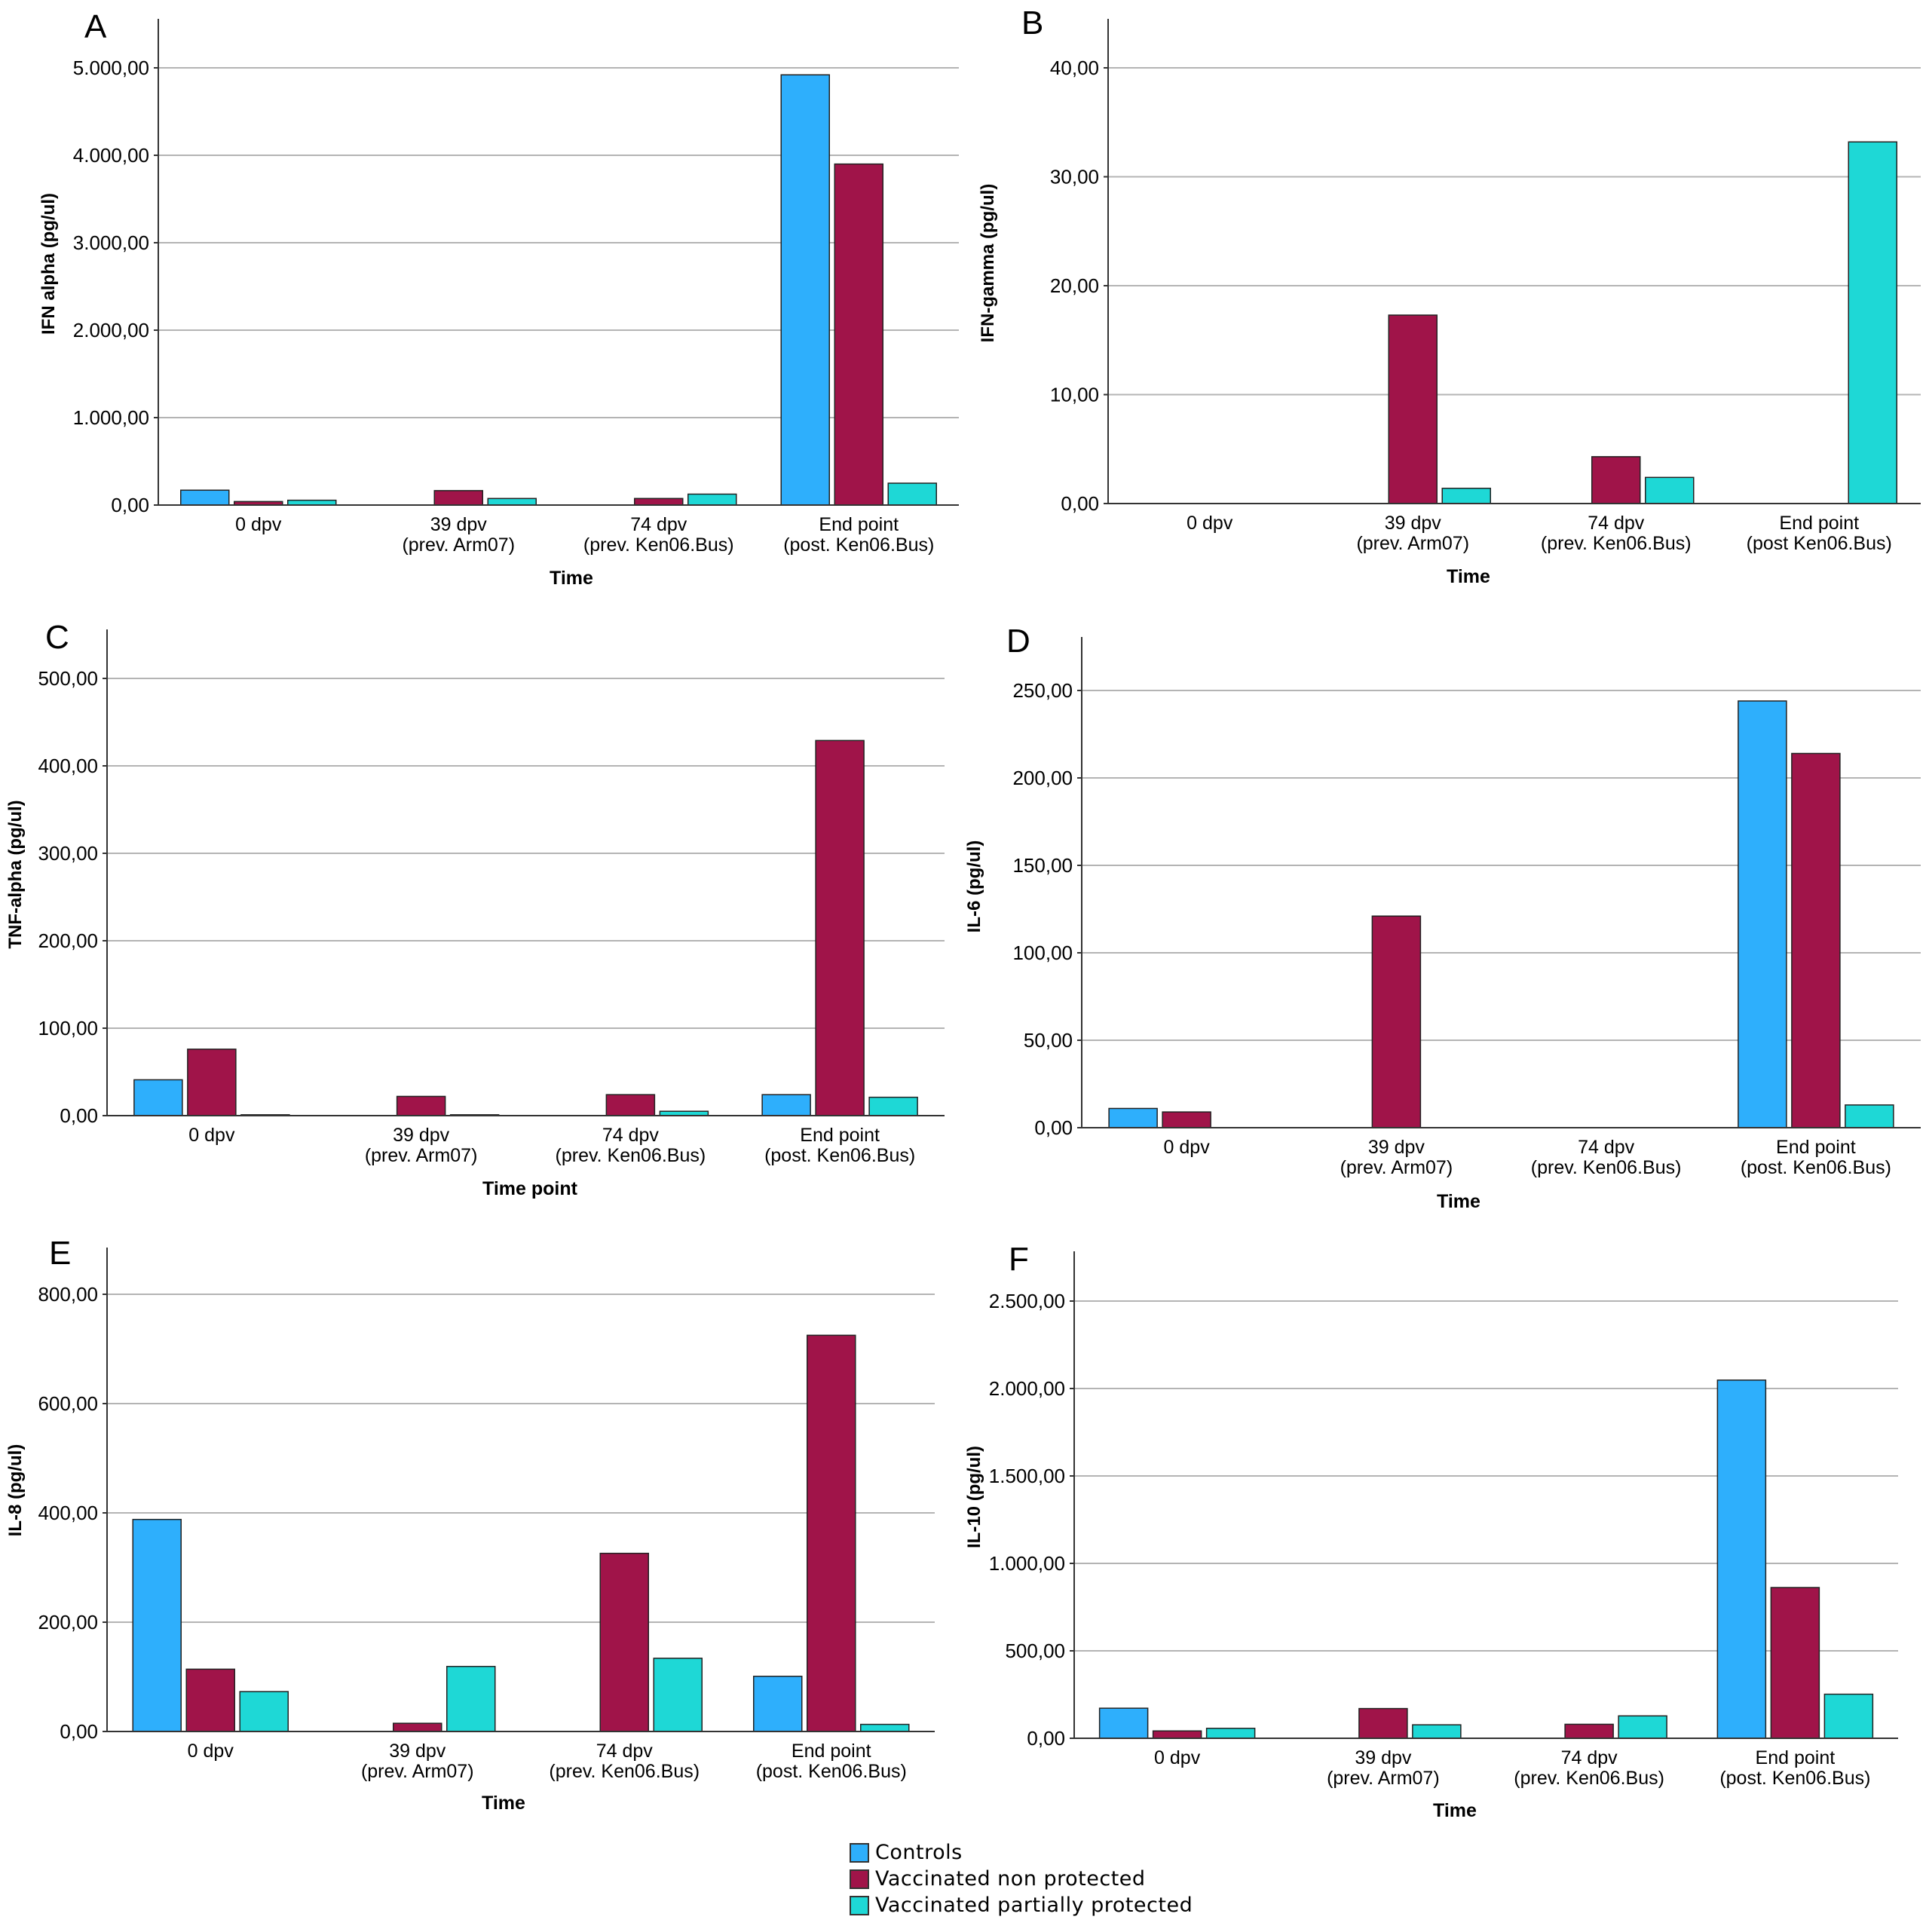 The height and width of the screenshot is (1932, 1926). Describe the element at coordinates (111, 242) in the screenshot. I see `y-tick-label: 3.000,00` at that location.